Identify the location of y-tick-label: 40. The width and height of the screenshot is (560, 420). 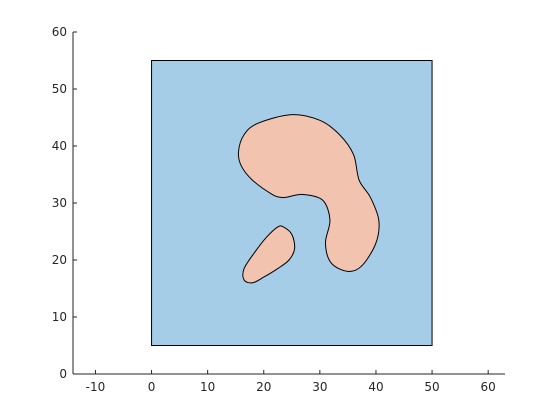
(59, 146).